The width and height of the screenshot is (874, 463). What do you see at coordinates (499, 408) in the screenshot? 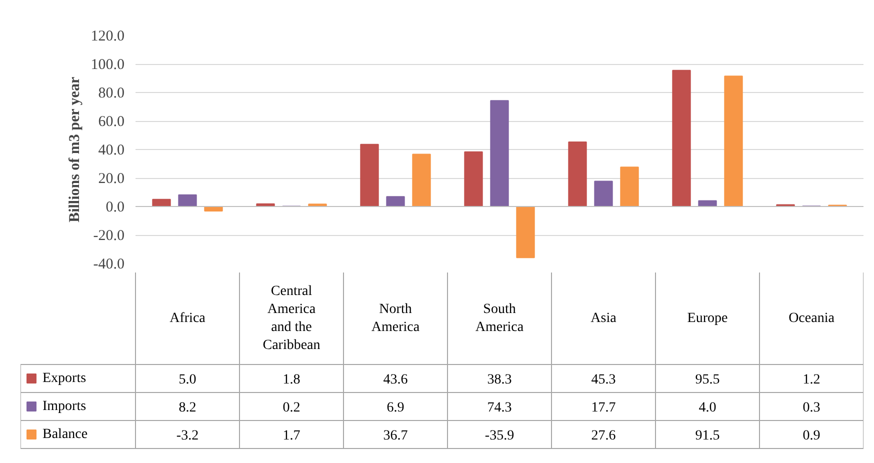
I see `data-label: 74.3` at bounding box center [499, 408].